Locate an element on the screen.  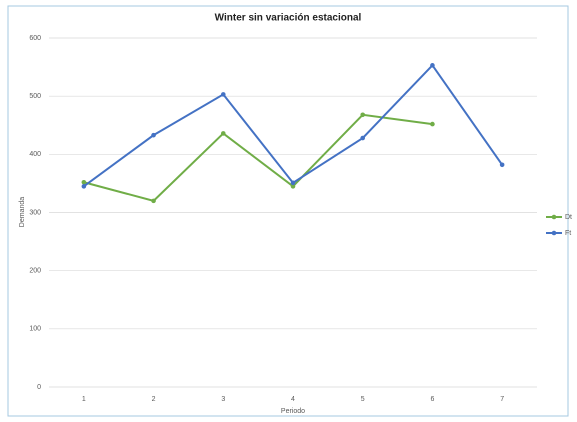
x-tick-label: 7 is located at coordinates (502, 399).